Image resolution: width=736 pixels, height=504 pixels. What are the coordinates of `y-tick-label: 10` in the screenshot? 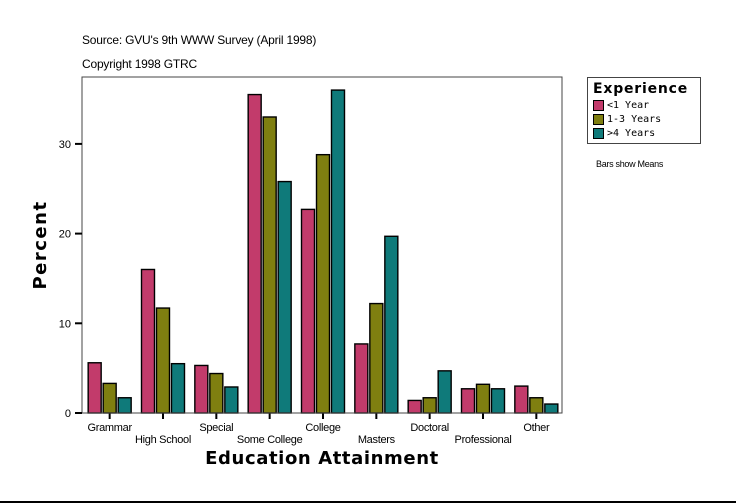 It's located at (65, 324).